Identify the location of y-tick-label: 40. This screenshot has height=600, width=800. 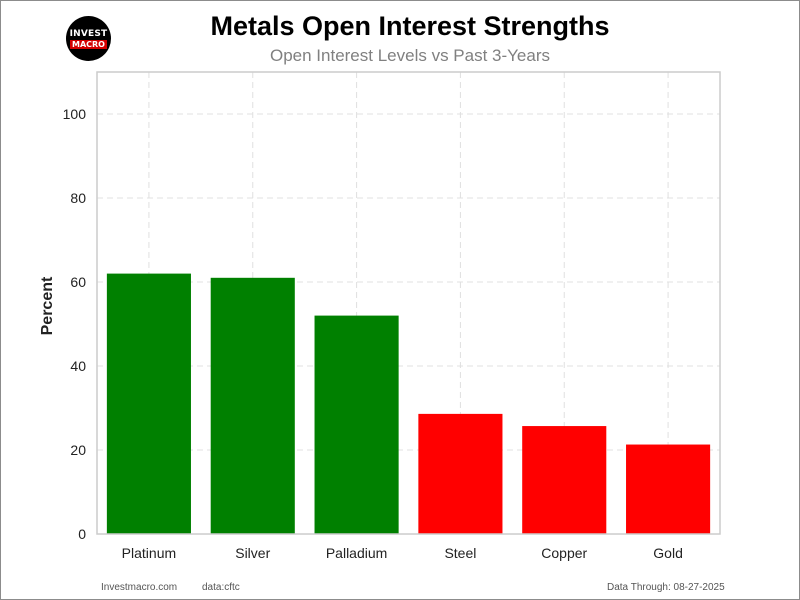
(78, 366).